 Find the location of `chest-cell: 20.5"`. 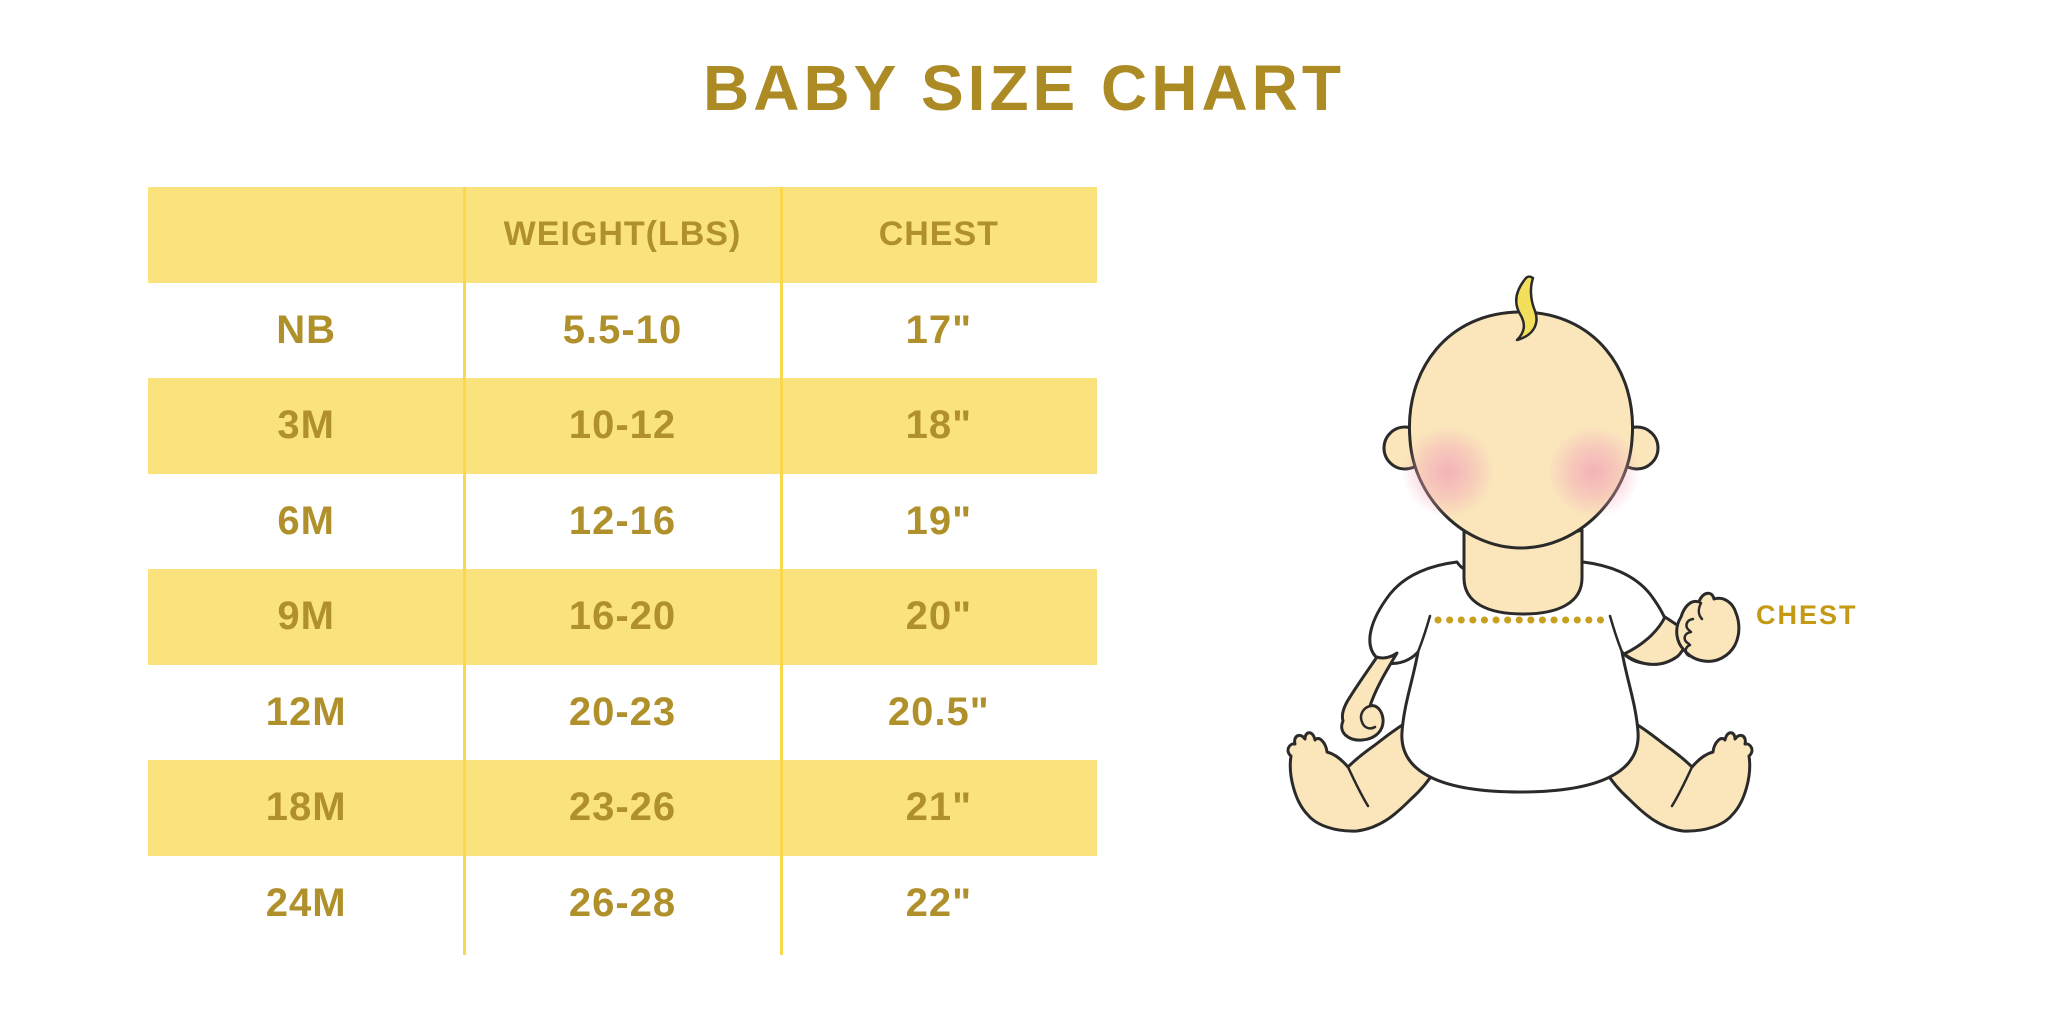

chest-cell: 20.5" is located at coordinates (938, 711).